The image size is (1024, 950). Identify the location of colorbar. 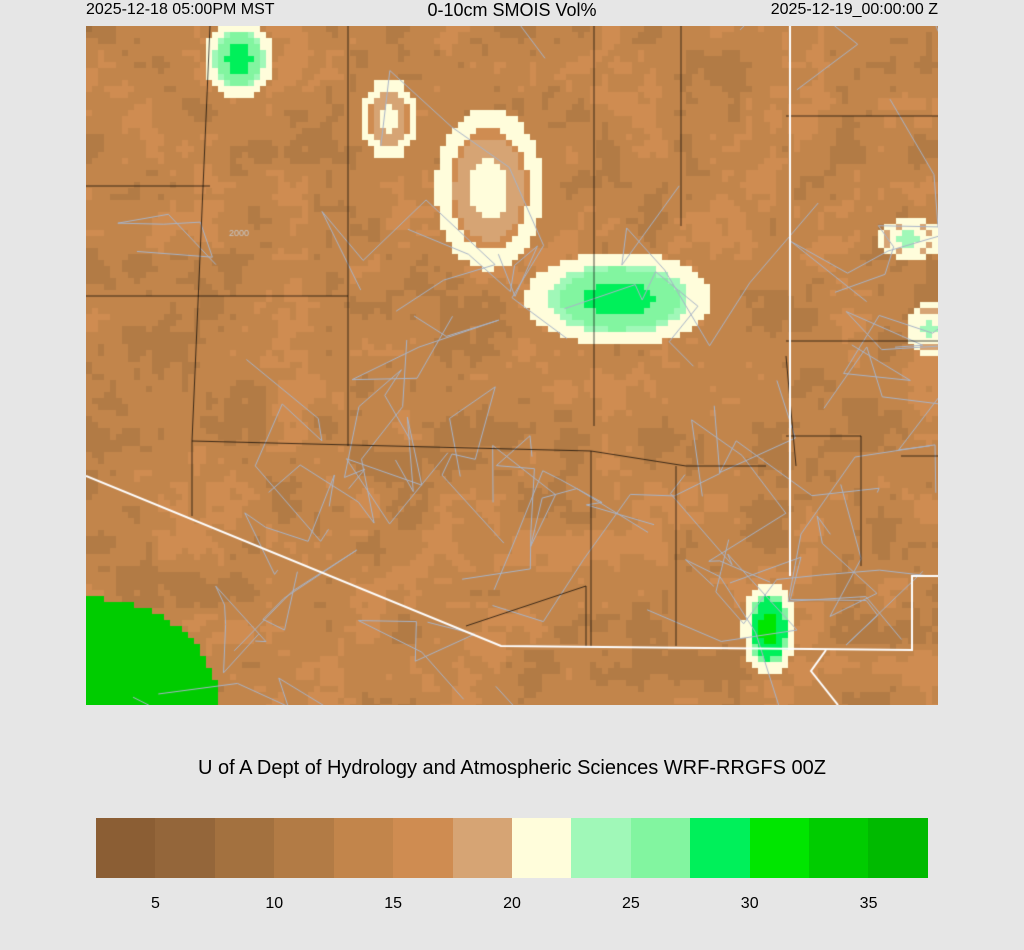
(512, 848).